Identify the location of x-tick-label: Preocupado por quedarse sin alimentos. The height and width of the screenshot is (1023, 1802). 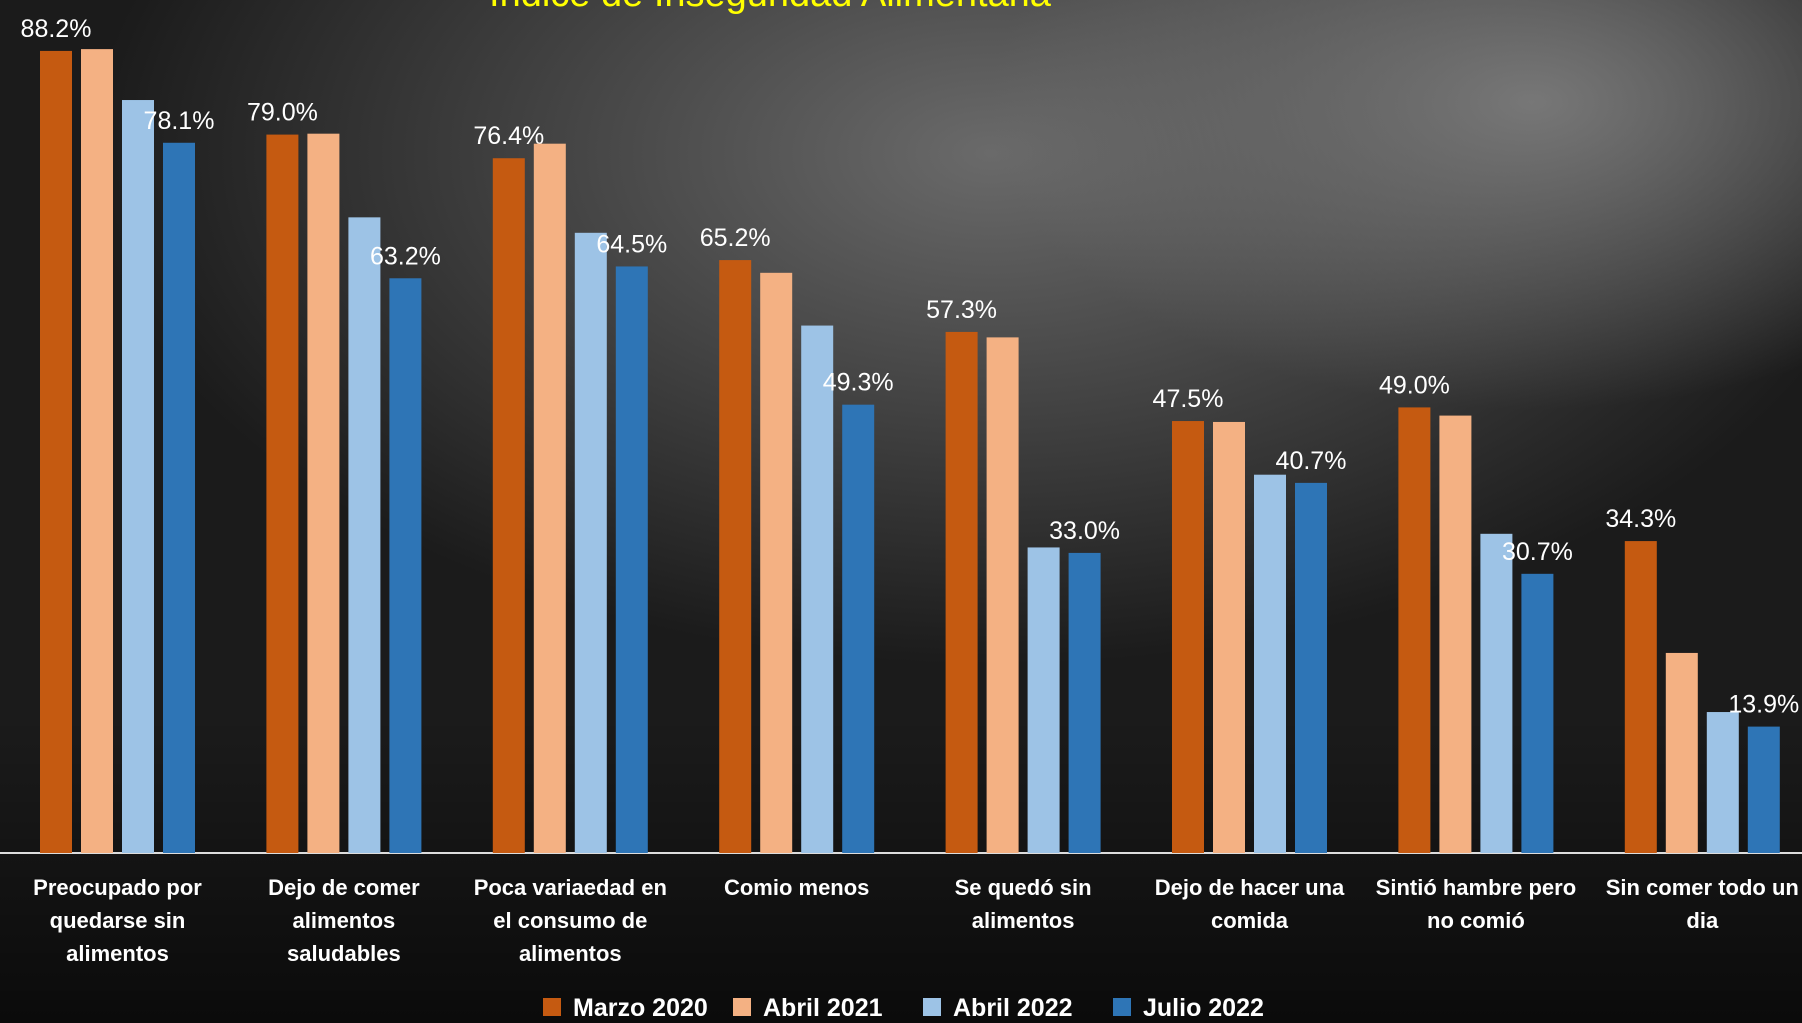
(117, 920).